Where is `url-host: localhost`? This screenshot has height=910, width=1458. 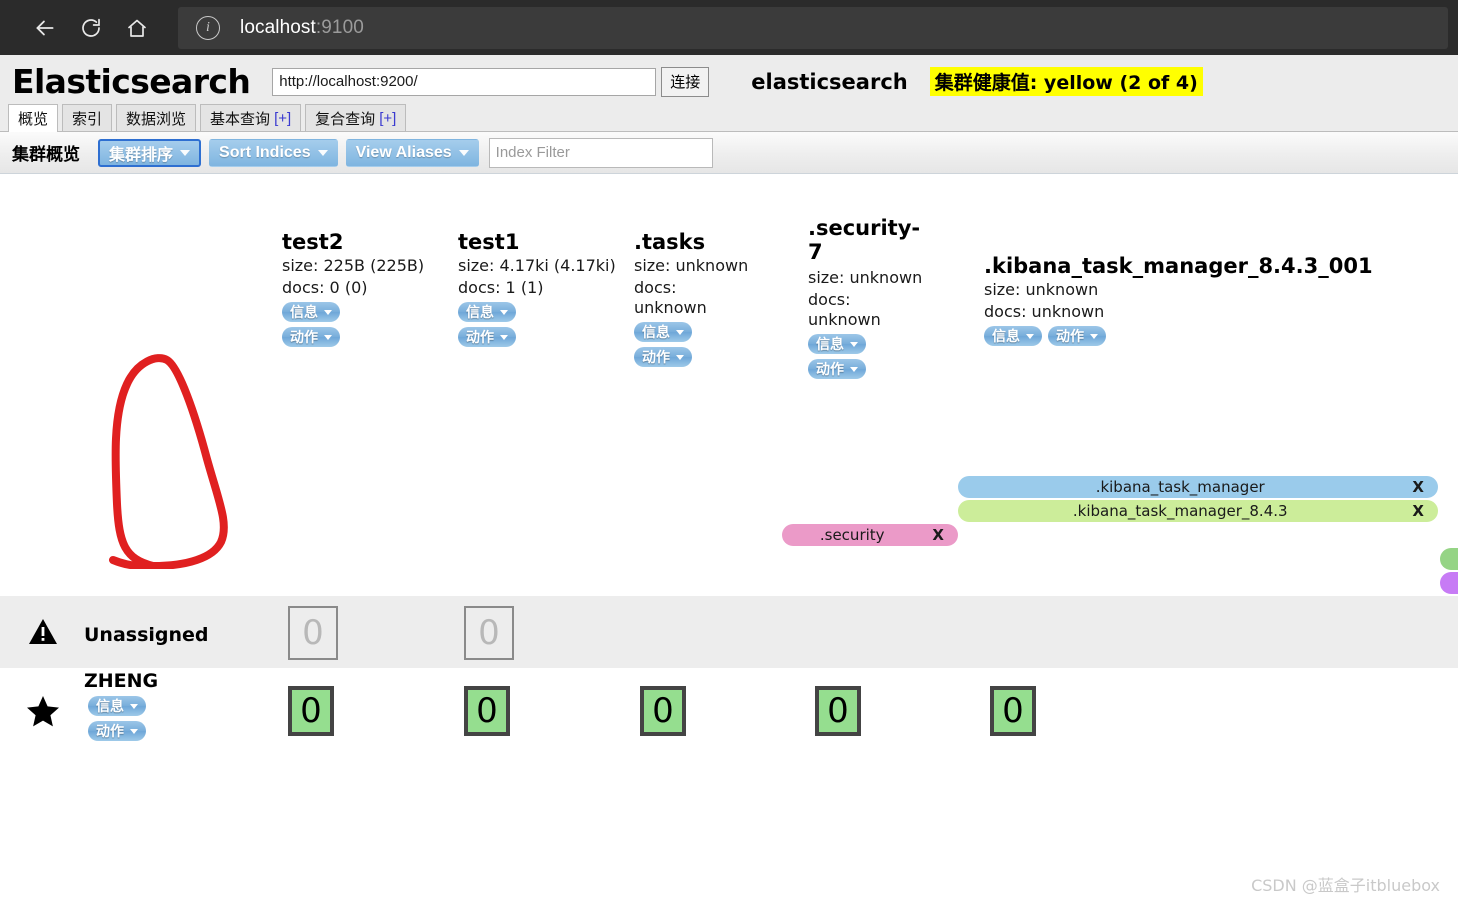 url-host: localhost is located at coordinates (278, 27).